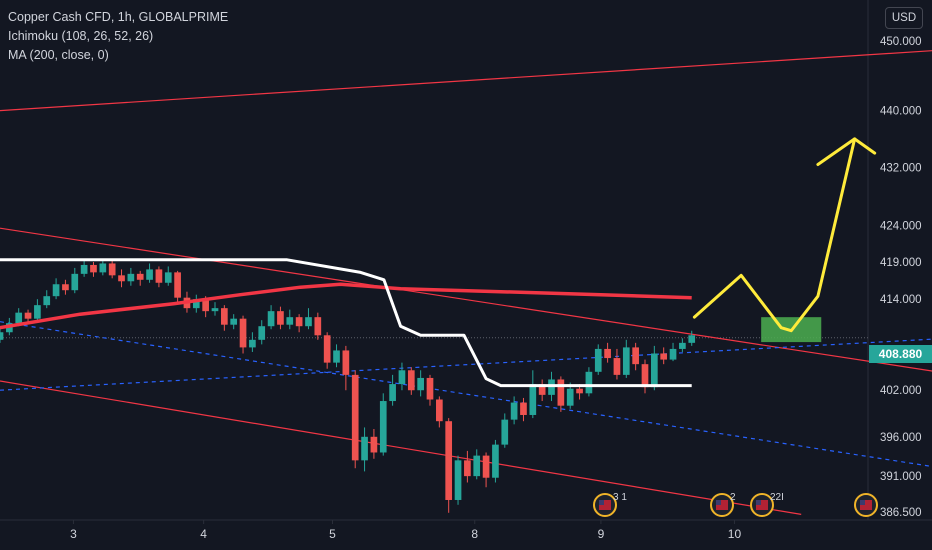 This screenshot has width=932, height=550. I want to click on price-tick-label: 402.000, so click(901, 391).